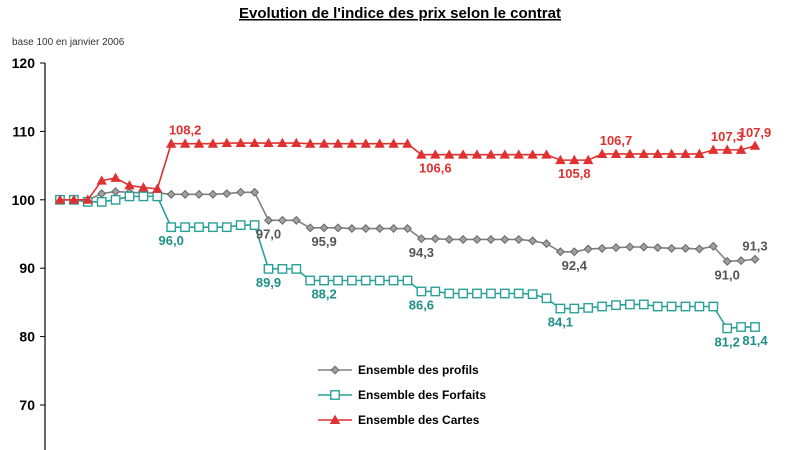  Describe the element at coordinates (418, 370) in the screenshot. I see `legend-label: Ensemble des profils` at that location.